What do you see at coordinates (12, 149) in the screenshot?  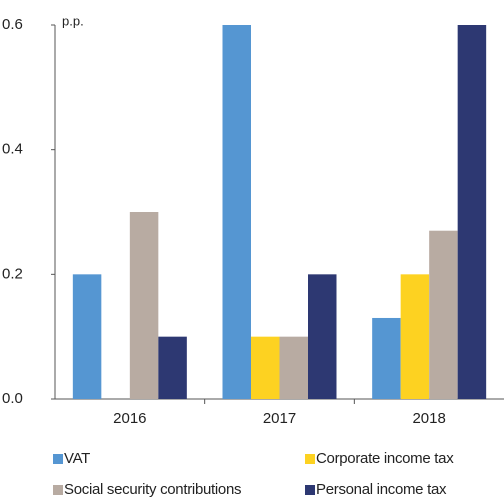 I see `y-tick-label: 0.4` at bounding box center [12, 149].